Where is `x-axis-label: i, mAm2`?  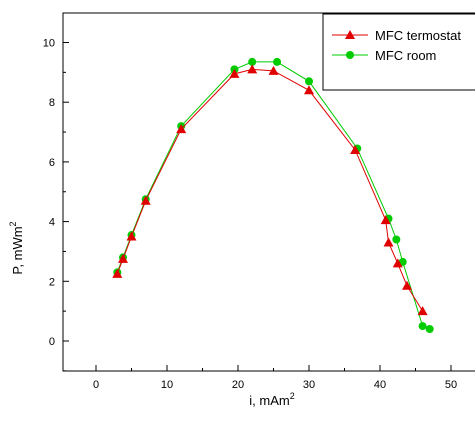
x-axis-label: i, mAm2 is located at coordinates (271, 399).